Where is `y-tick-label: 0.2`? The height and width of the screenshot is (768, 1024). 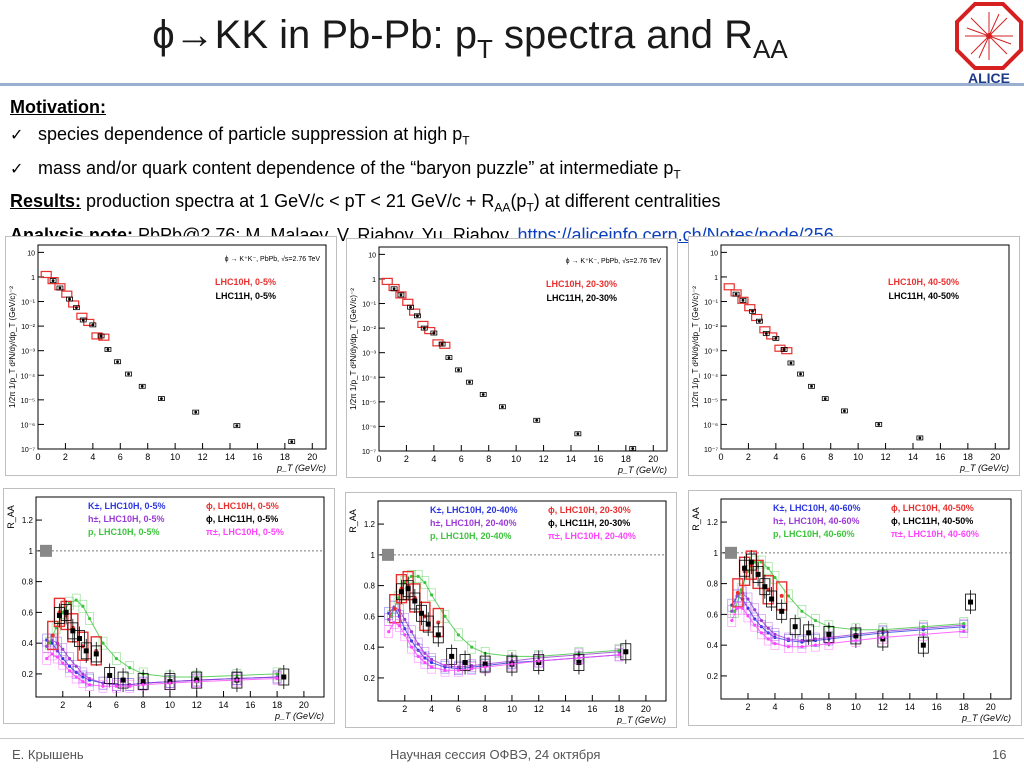
y-tick-label: 0.2 is located at coordinates (713, 676).